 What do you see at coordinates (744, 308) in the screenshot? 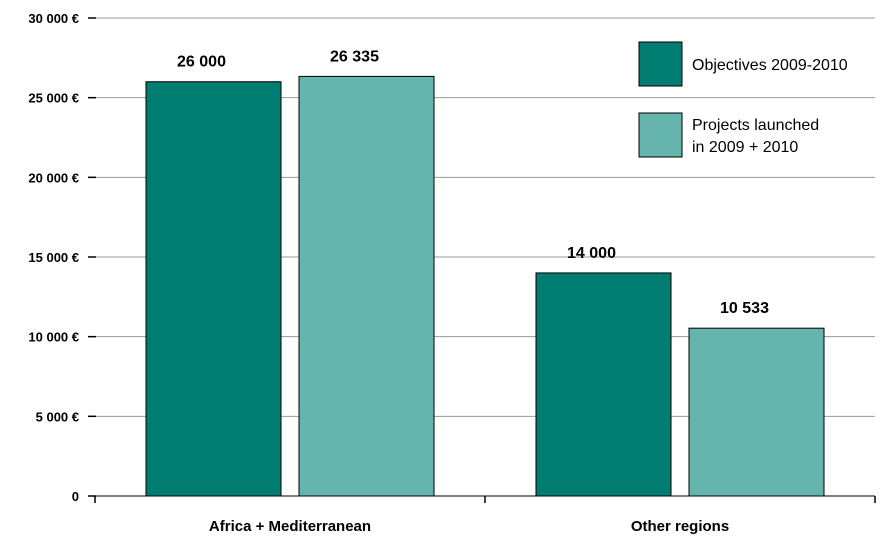
I see `data-label: 10 533` at bounding box center [744, 308].